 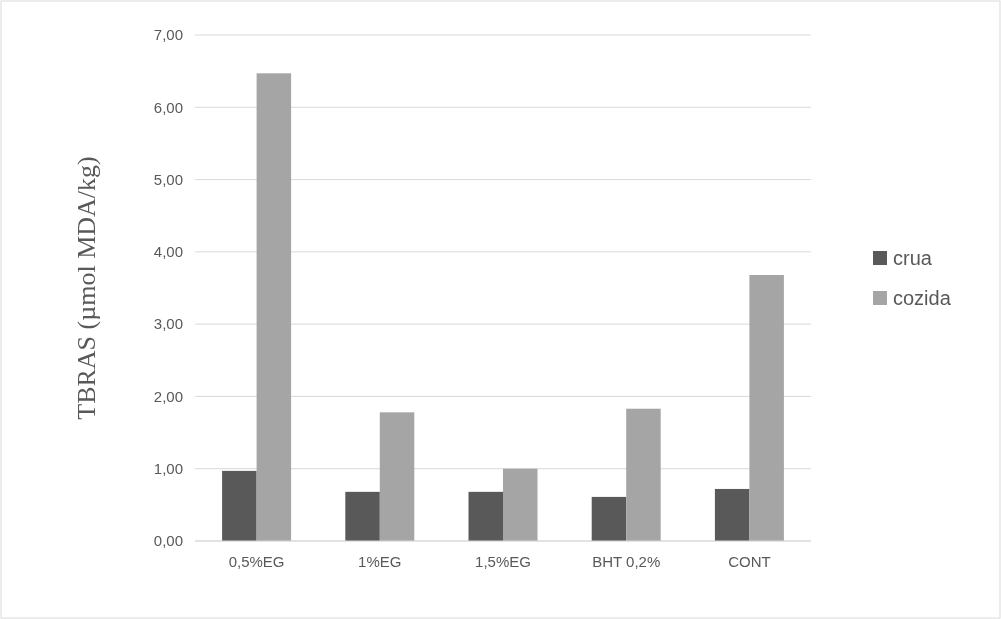 What do you see at coordinates (168, 396) in the screenshot?
I see `y-tick-label: 2,00` at bounding box center [168, 396].